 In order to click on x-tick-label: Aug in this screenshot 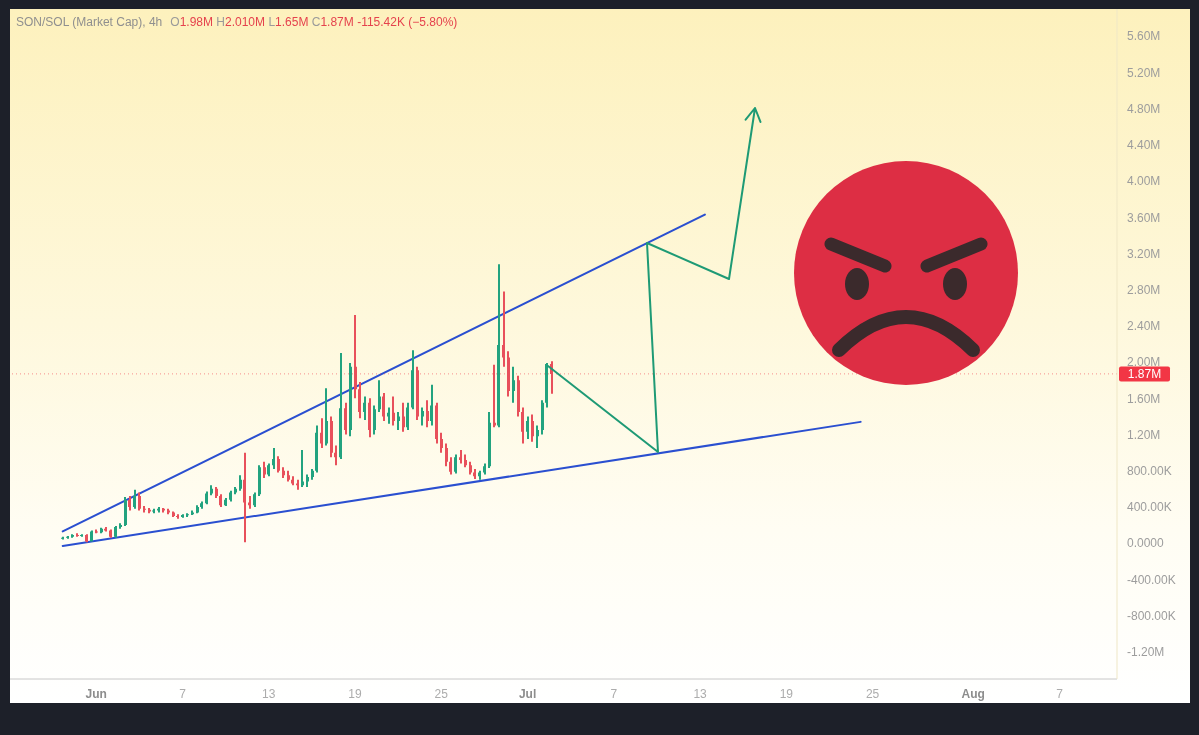, I will do `click(973, 693)`.